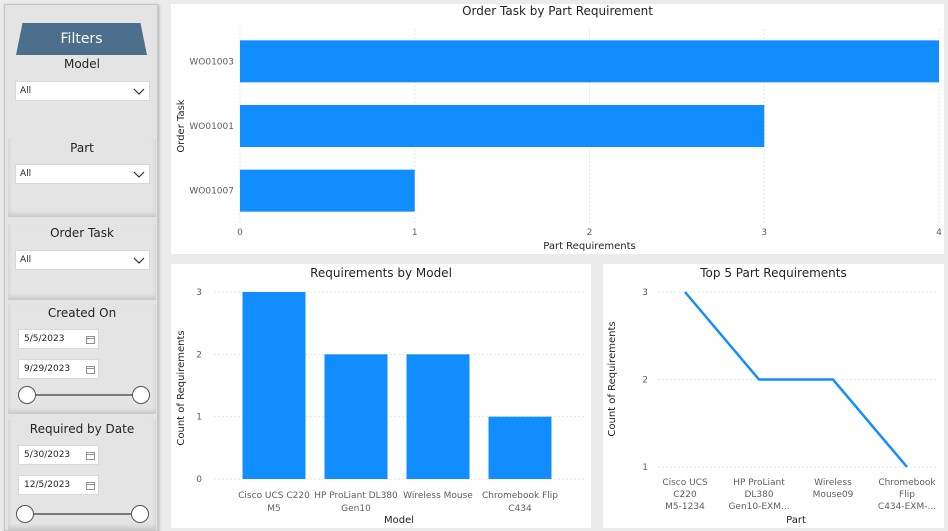 This screenshot has width=948, height=531. What do you see at coordinates (399, 520) in the screenshot?
I see `x-axis-label: Model` at bounding box center [399, 520].